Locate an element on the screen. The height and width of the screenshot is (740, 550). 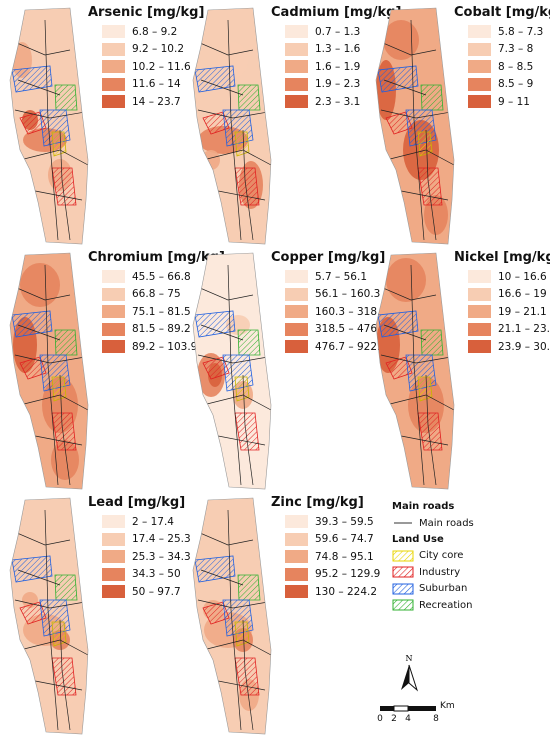
roads-heading: Main roads is located at coordinates (423, 506).